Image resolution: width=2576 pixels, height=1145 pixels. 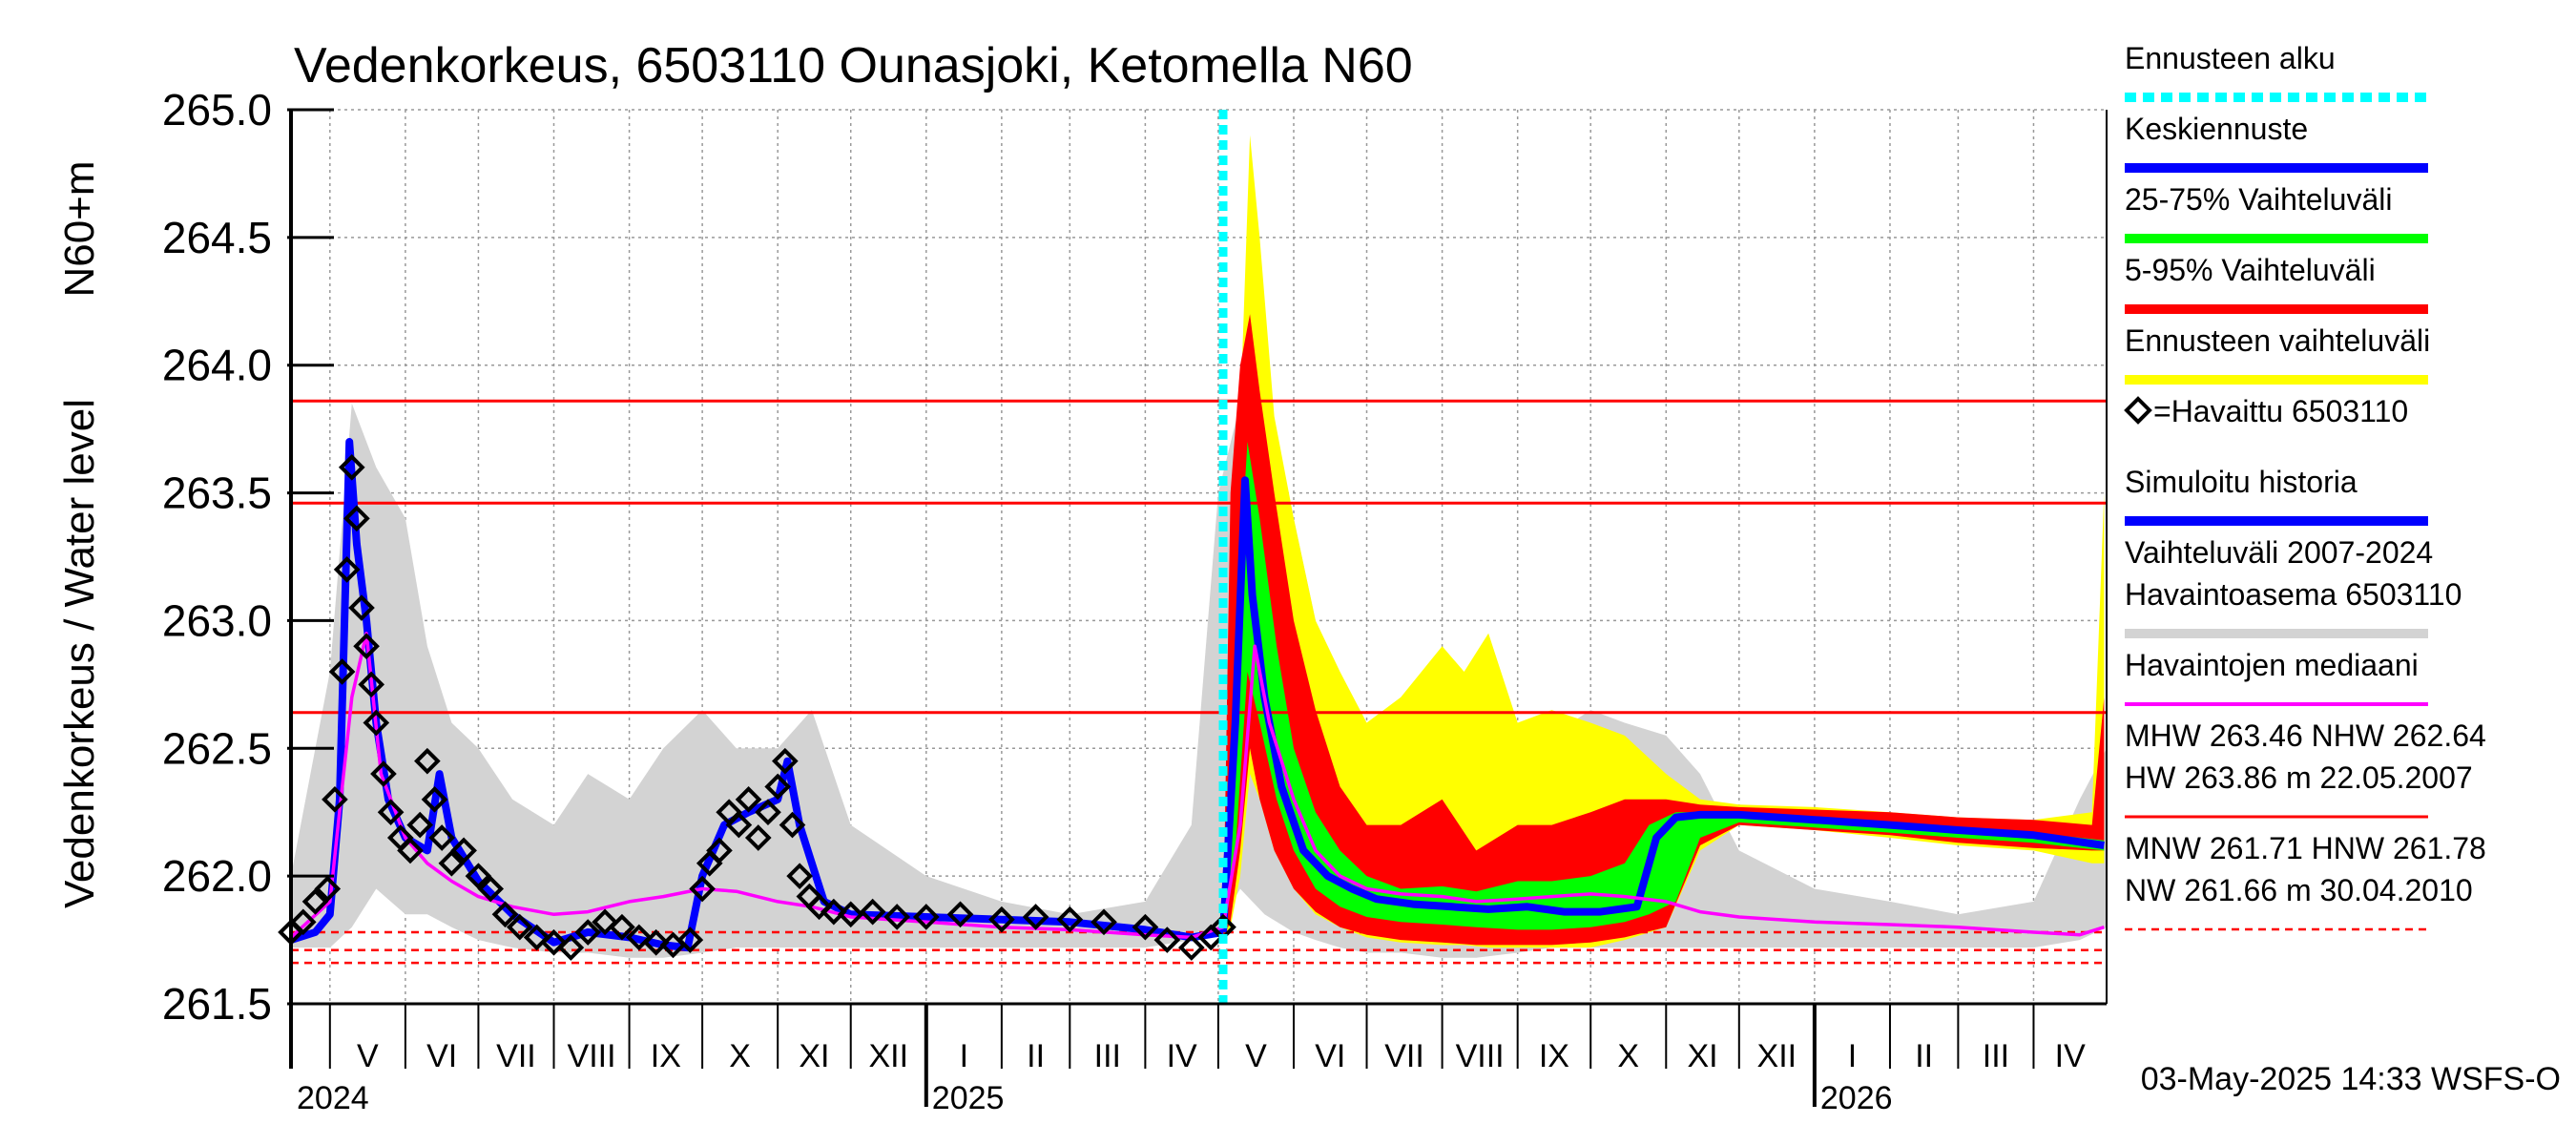 What do you see at coordinates (1777, 1056) in the screenshot?
I see `month-label-19: XII` at bounding box center [1777, 1056].